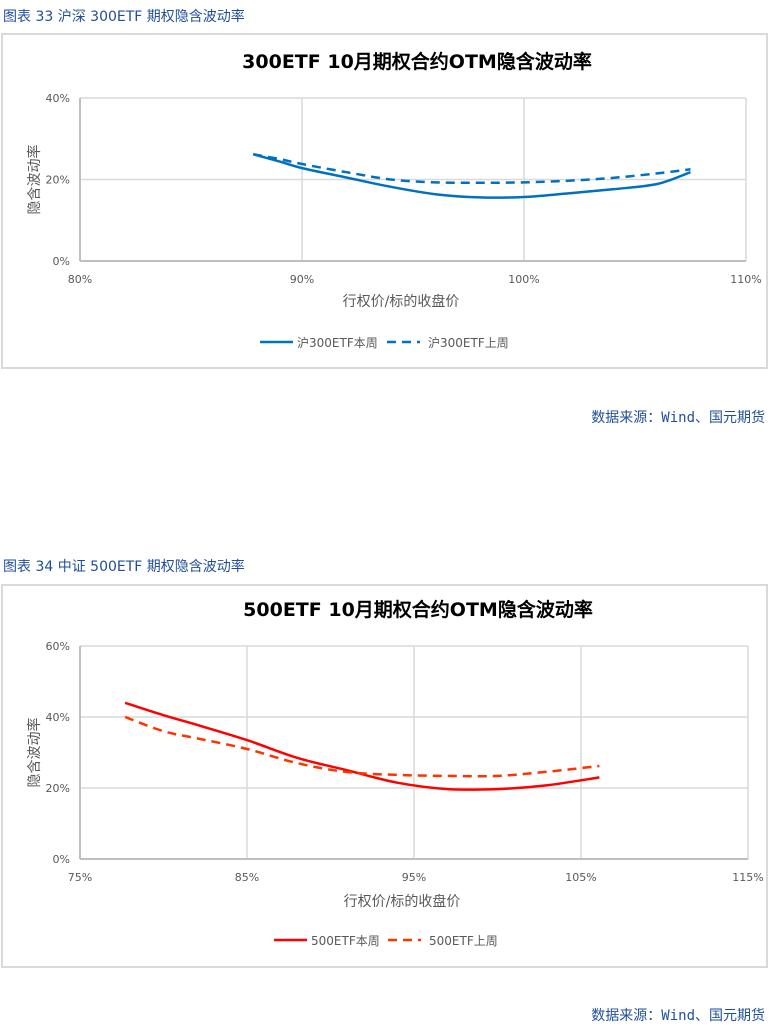 Image resolution: width=771 pixels, height=1032 pixels. Describe the element at coordinates (523, 279) in the screenshot. I see `x-tick-label: 100%` at that location.